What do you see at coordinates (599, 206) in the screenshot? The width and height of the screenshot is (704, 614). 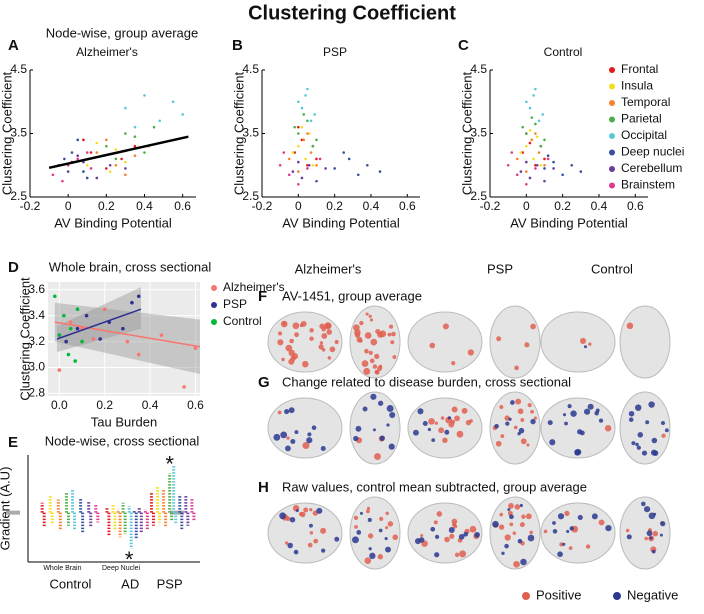 I see `x-tick-label: 0.4` at bounding box center [599, 206].